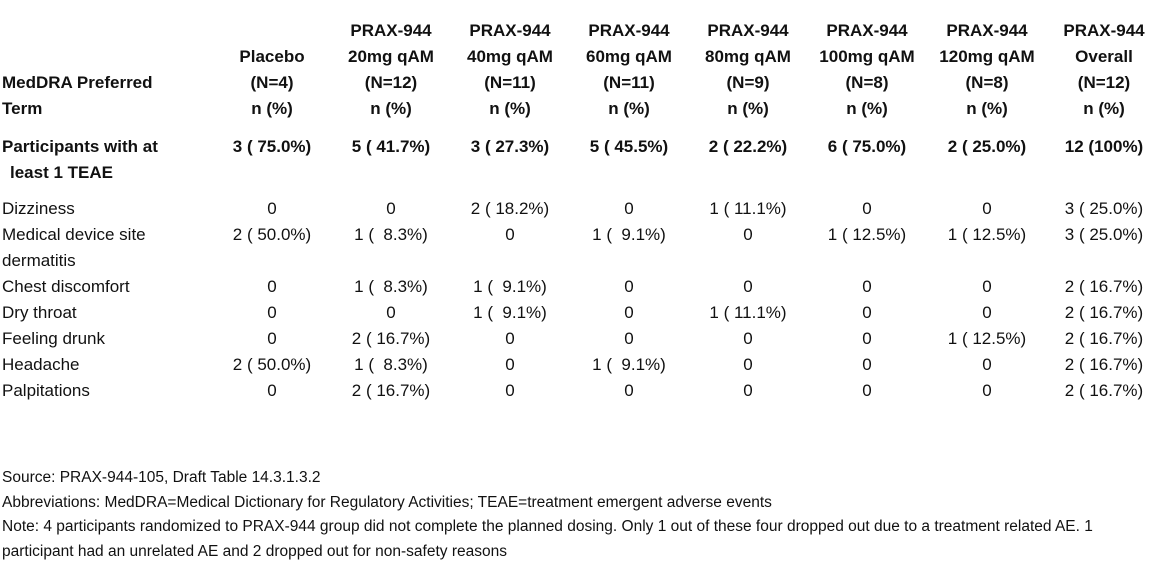 The image size is (1162, 587). I want to click on column-header-line: Placebo, so click(272, 56).